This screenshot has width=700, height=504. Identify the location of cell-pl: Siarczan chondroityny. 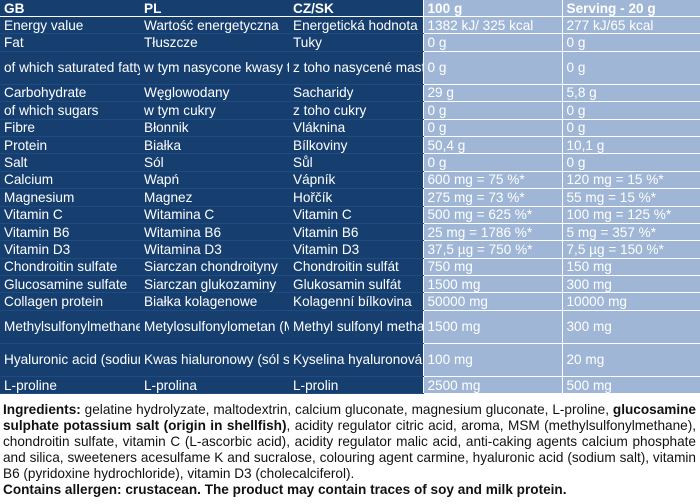
(214, 267).